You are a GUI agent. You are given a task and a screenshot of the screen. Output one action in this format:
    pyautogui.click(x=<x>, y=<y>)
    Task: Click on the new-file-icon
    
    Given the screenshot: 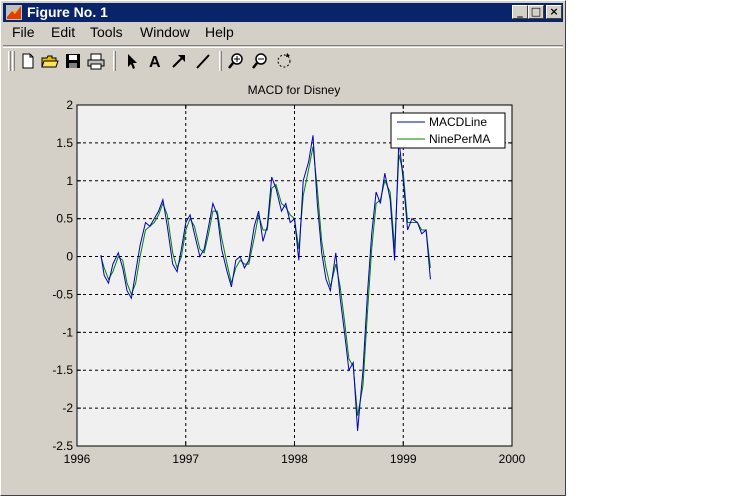 What is the action you would take?
    pyautogui.click(x=28, y=61)
    